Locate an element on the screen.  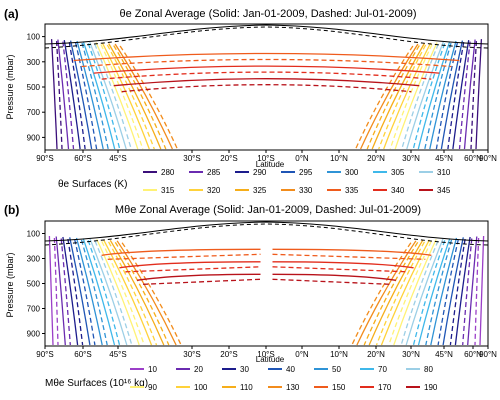
legend-label: 330 is located at coordinates (306, 190).